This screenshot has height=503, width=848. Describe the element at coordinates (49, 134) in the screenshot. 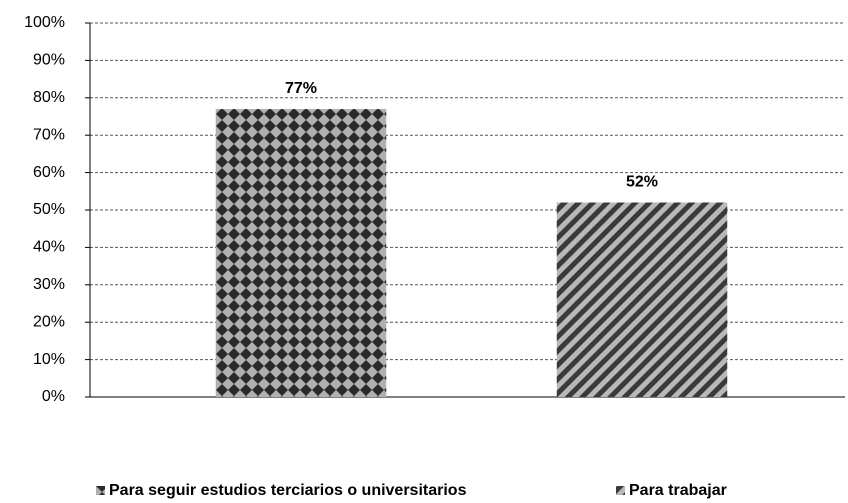

I see `y-tick-label: 70%` at that location.